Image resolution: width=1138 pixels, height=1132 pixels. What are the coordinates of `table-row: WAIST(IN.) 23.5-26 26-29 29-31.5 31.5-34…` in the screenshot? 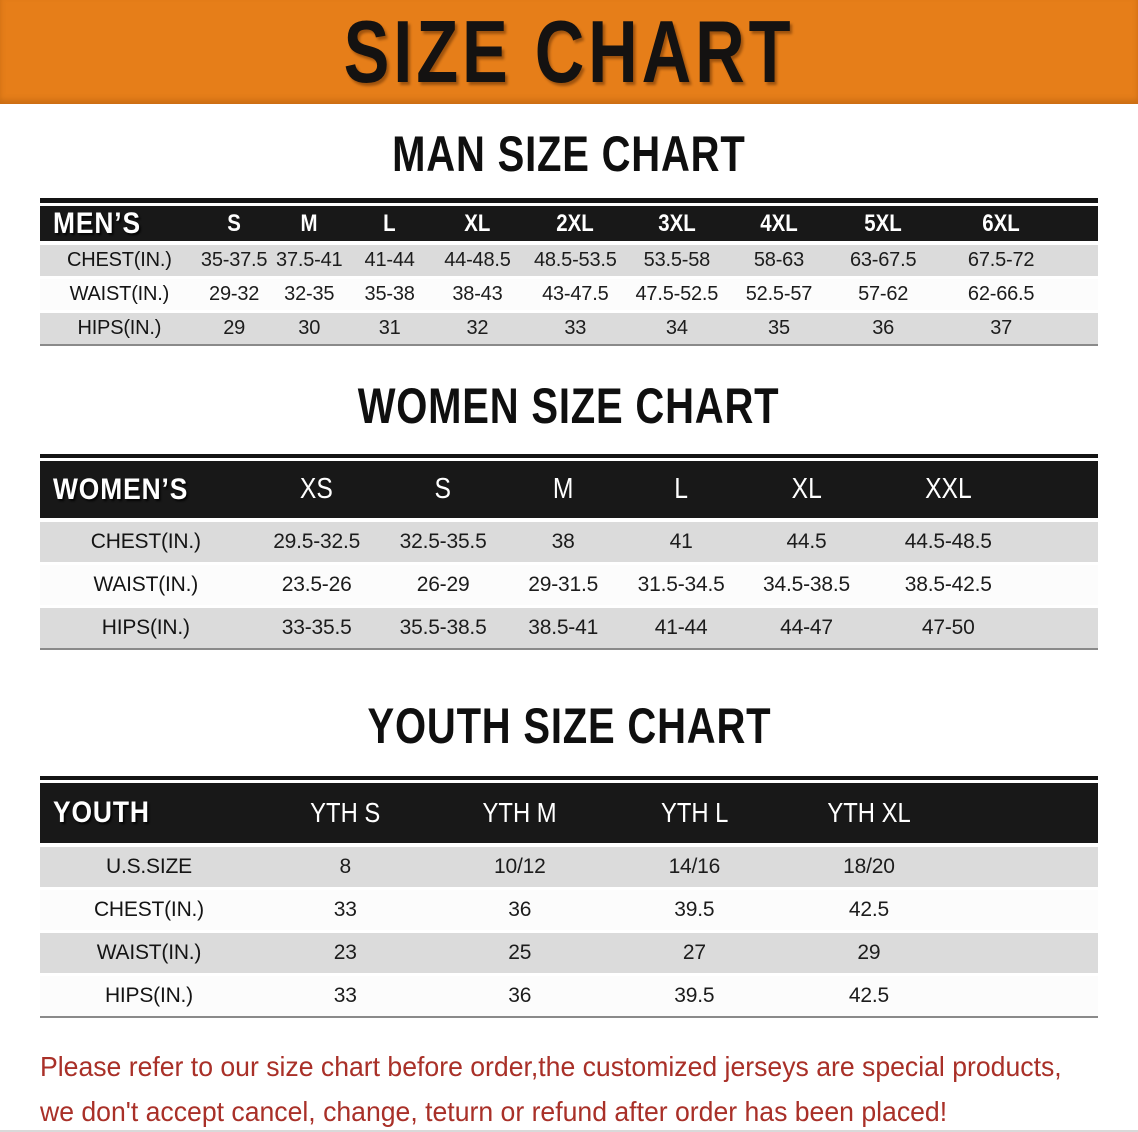 It's located at (569, 585).